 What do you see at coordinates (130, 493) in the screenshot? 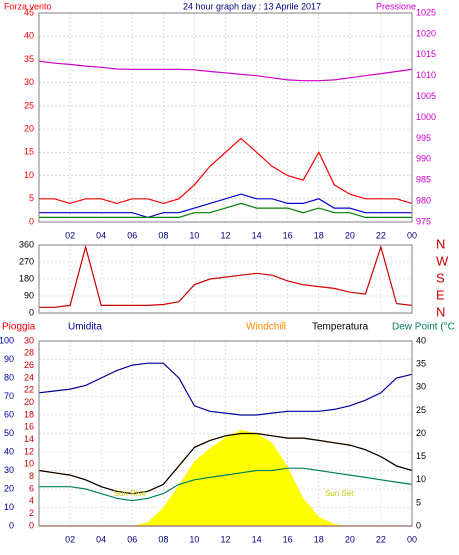
I see `annotation: Sun Rise` at bounding box center [130, 493].